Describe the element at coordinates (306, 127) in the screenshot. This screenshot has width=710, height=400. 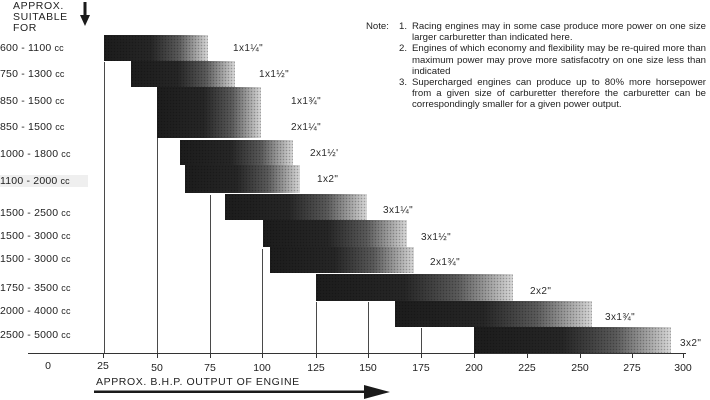
I see `carb-label: 2x1¼"` at that location.